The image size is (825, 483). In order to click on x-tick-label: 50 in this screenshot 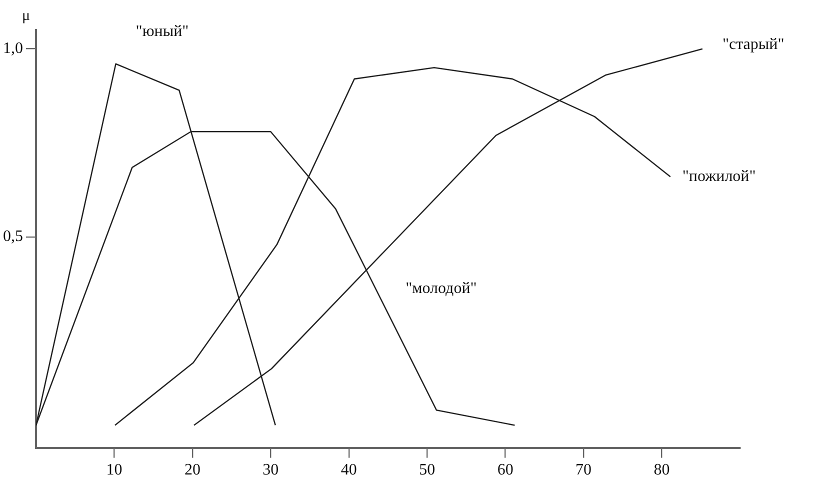, I will do `click(427, 470)`.